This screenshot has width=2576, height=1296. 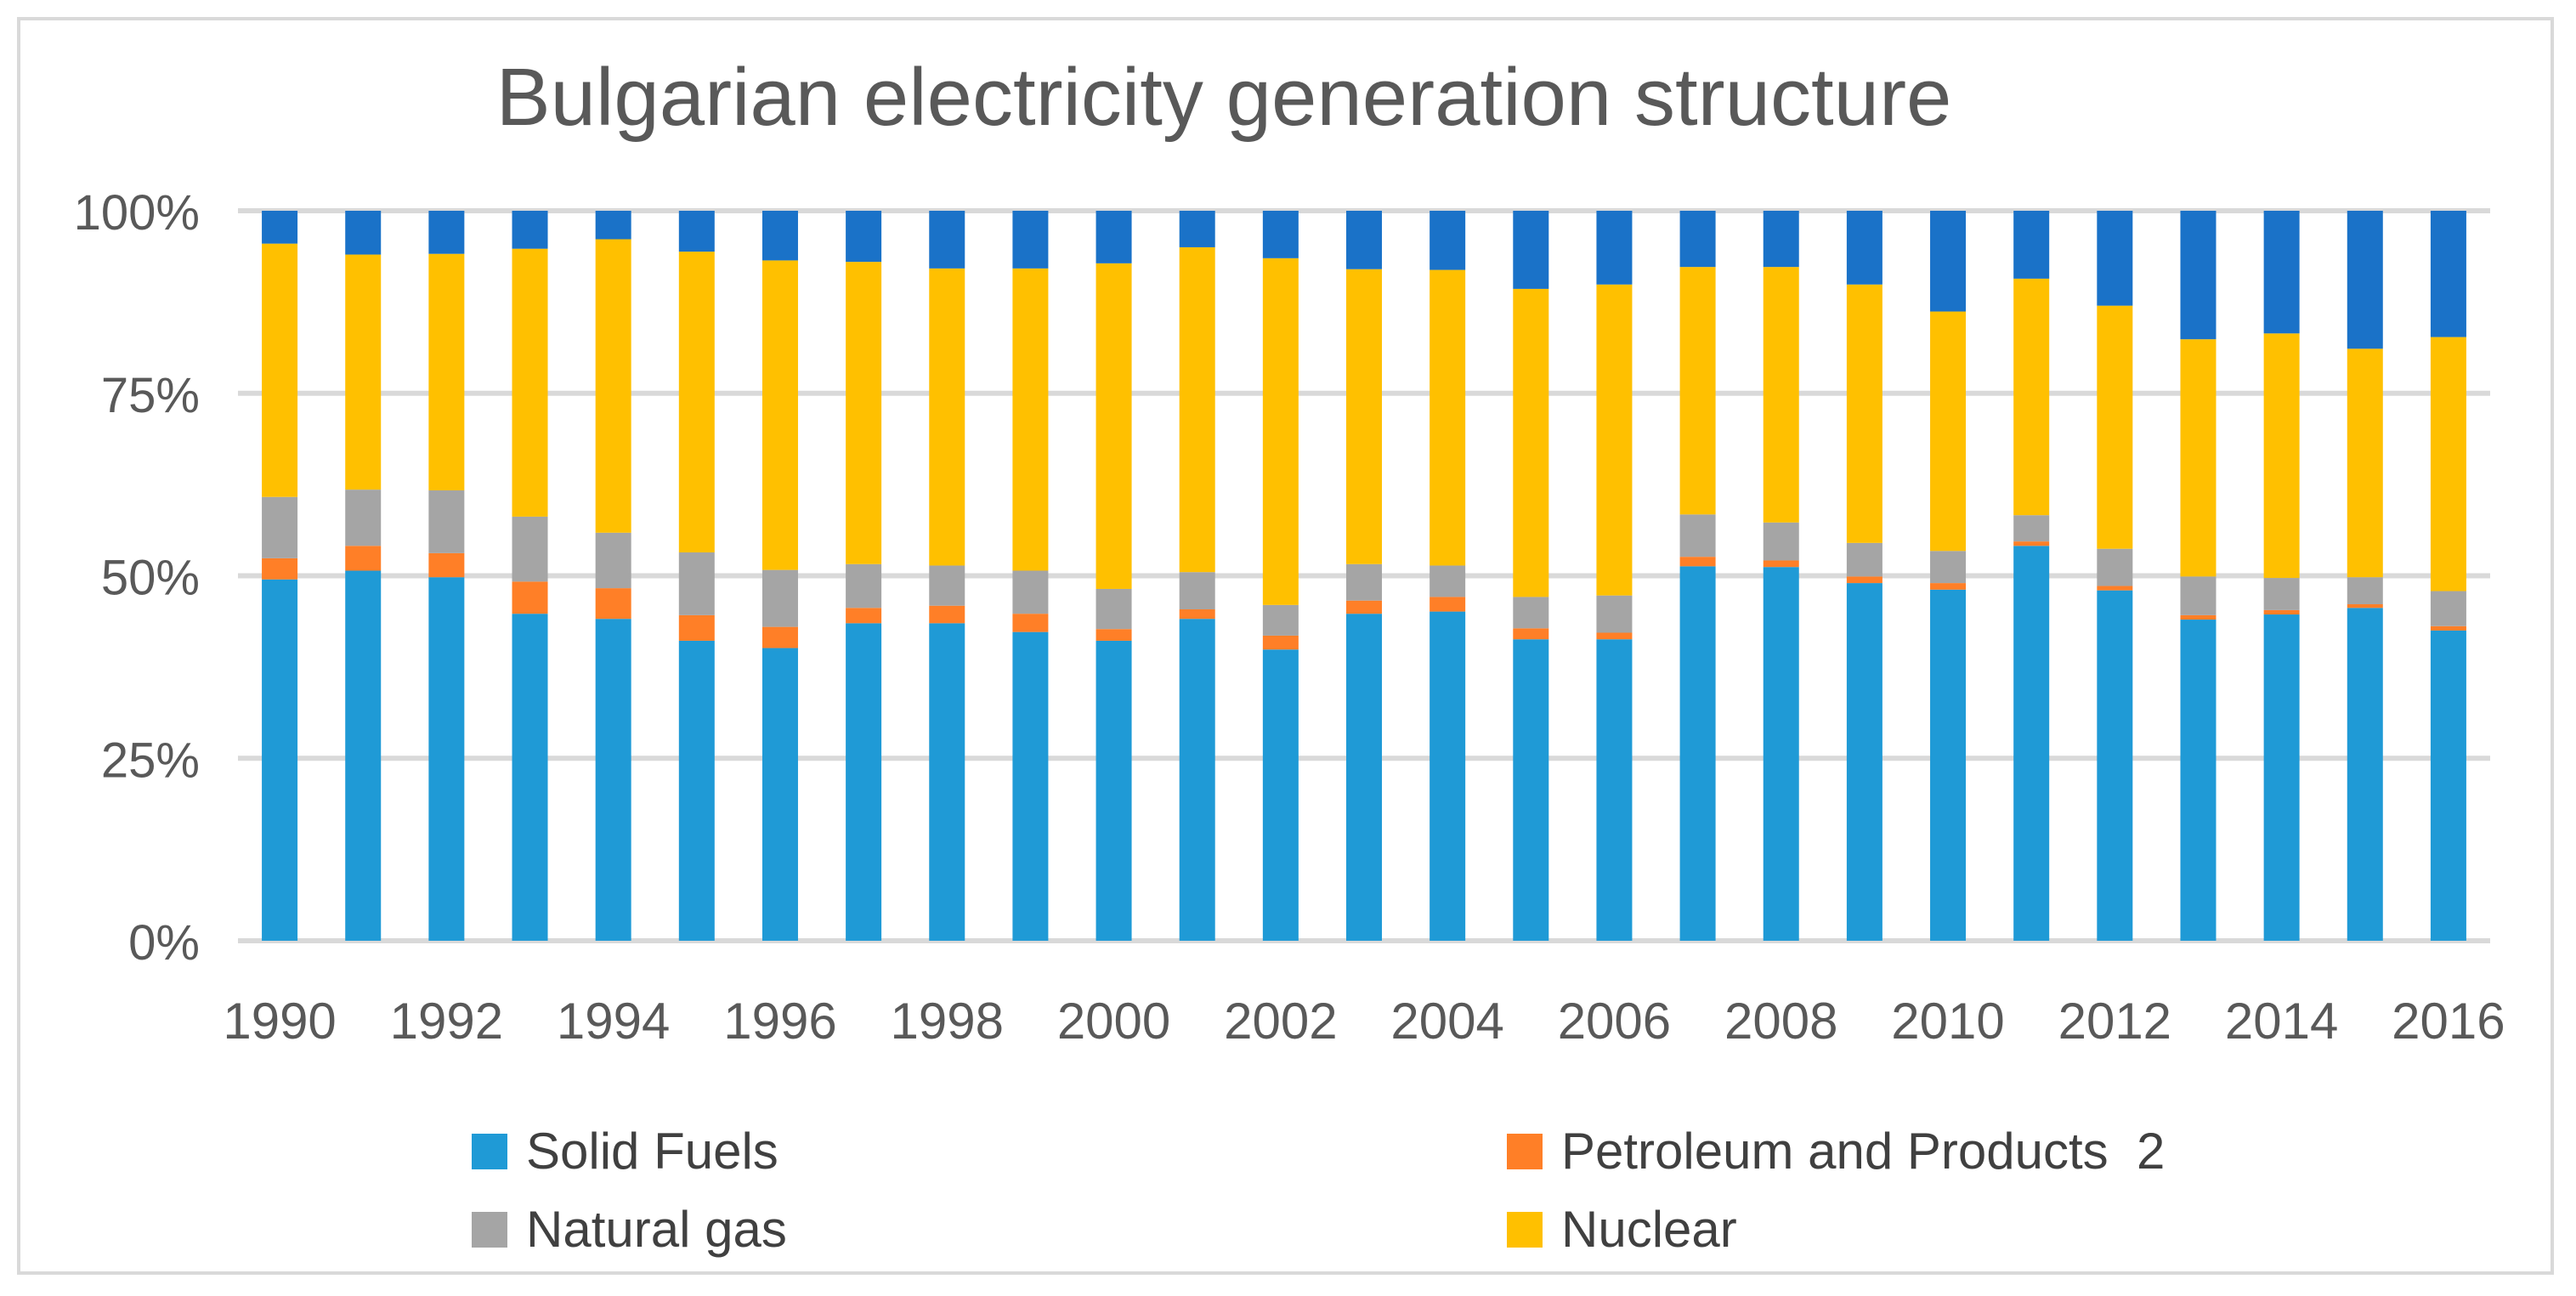 What do you see at coordinates (164, 943) in the screenshot?
I see `y-tick-label: 0%` at bounding box center [164, 943].